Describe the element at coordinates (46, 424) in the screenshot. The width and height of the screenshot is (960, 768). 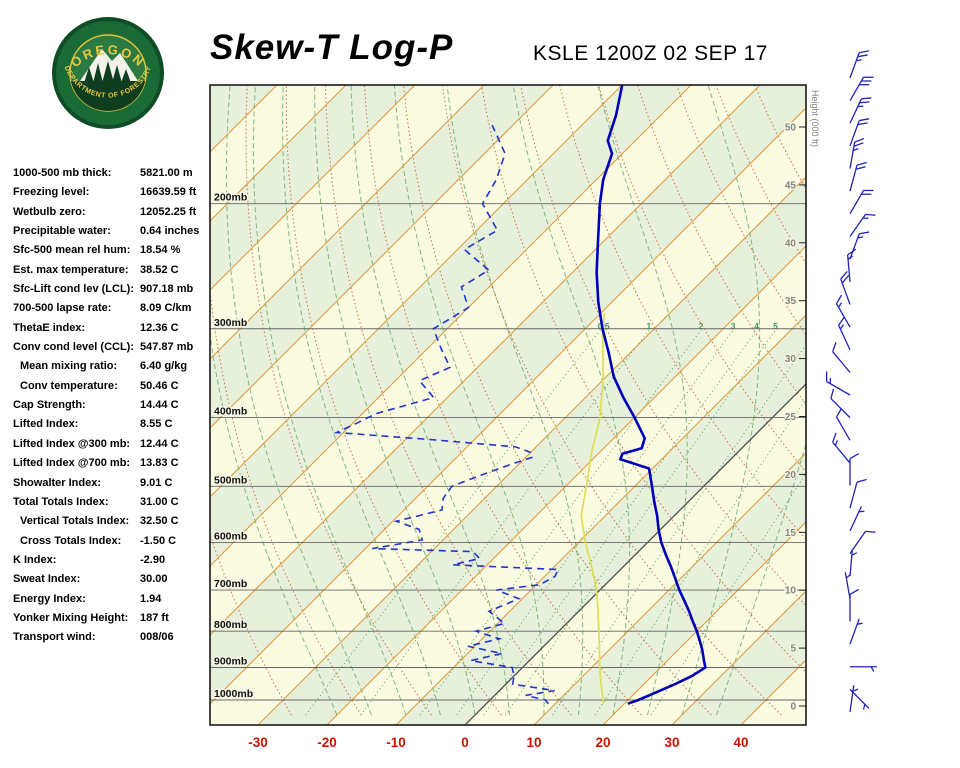
I see `stat-label: Lifted Index:` at that location.